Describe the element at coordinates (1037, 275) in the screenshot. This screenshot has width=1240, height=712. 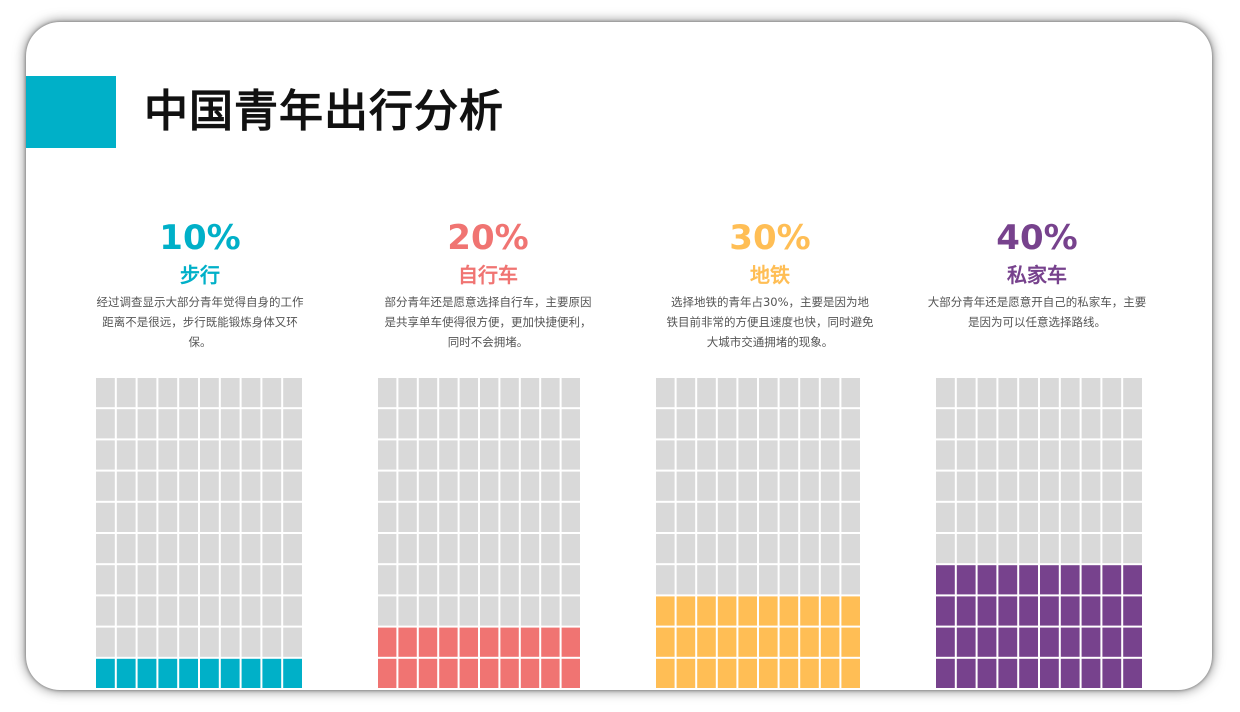
I see `column-private-car: 40% 私家车 大部分青年还是愿意开自己的私家车，主要是因为可以任意选择路线。` at that location.